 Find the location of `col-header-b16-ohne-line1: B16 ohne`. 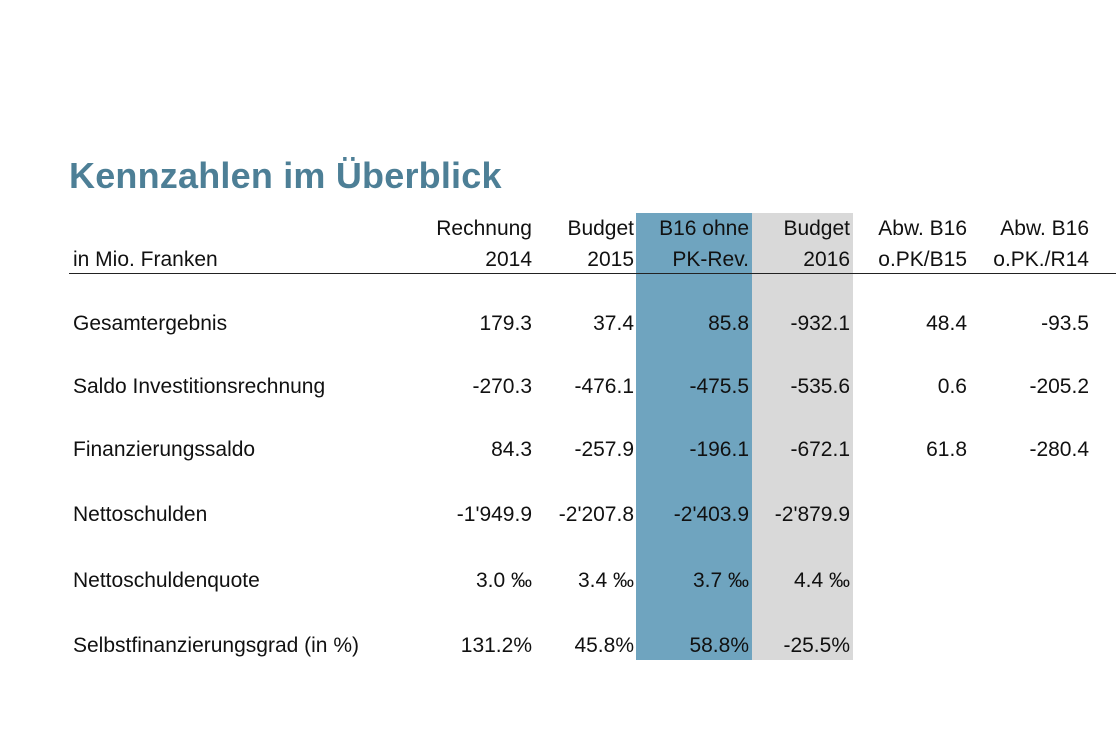

col-header-b16-ohne-line1: B16 ohne is located at coordinates (704, 228).